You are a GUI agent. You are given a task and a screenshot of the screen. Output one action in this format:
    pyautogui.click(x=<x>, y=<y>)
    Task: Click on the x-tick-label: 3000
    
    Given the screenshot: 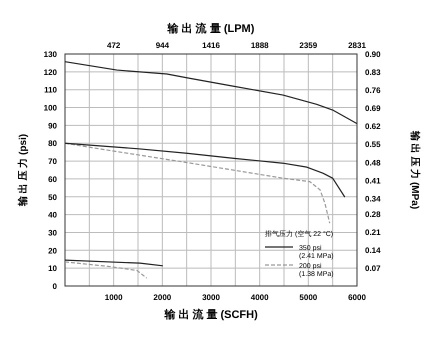 What is the action you would take?
    pyautogui.click(x=211, y=297)
    